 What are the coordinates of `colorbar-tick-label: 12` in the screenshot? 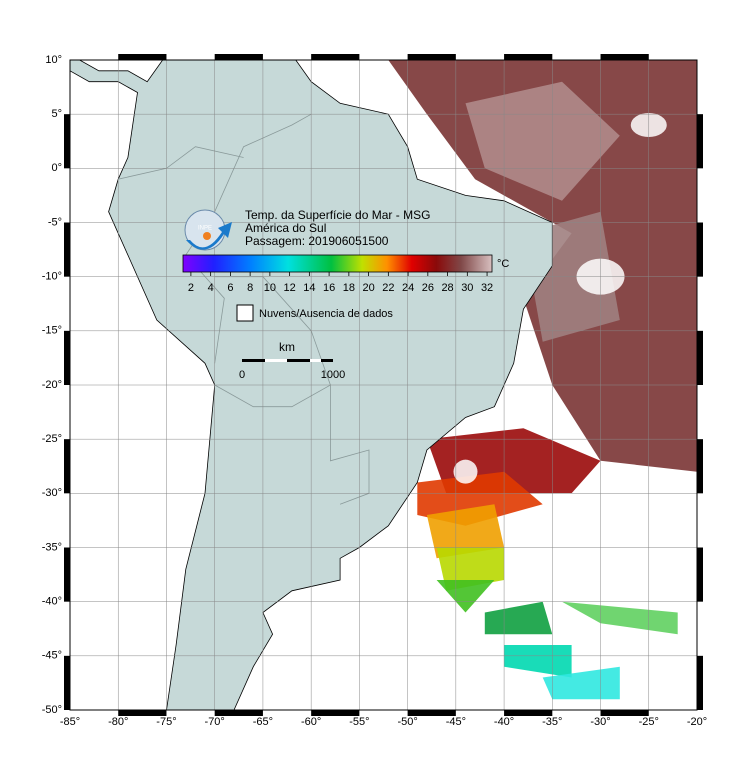 It's located at (289, 288).